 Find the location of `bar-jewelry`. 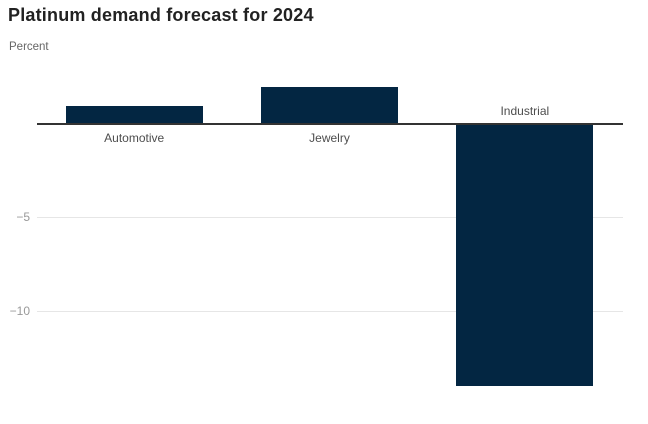

bar-jewelry is located at coordinates (329, 105).